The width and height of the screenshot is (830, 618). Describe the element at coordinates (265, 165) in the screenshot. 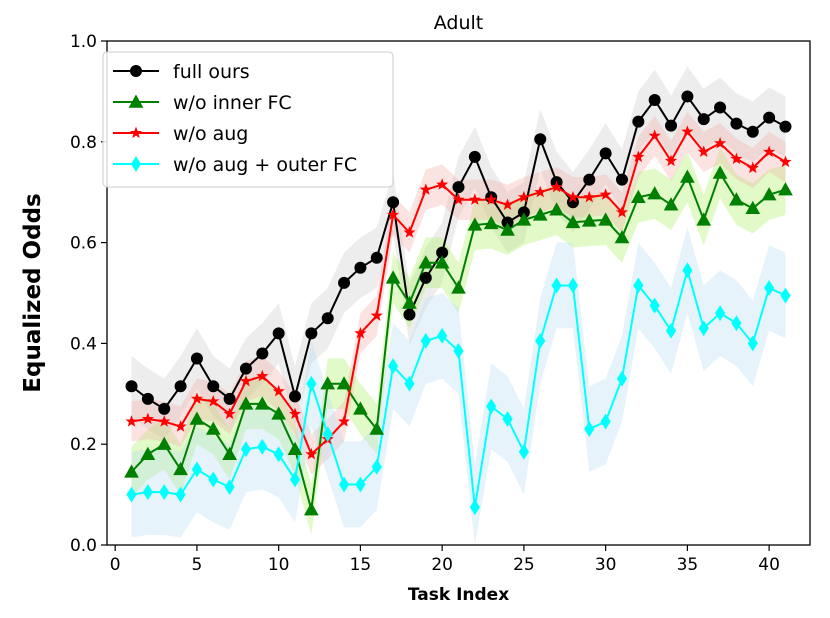

I see `legend-label-w-o-aug-outer-fc: w/o aug + outer FC` at that location.